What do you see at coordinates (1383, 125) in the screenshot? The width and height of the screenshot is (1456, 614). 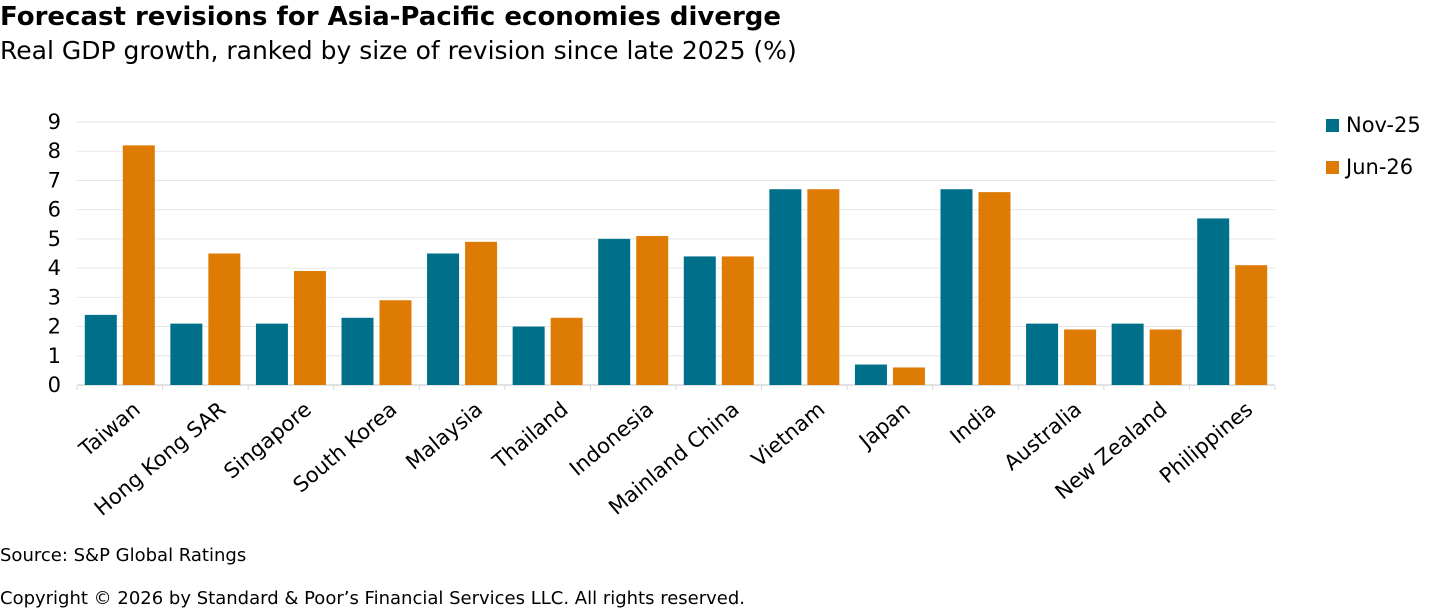 I see `legend-label-nov-25: Nov-25` at bounding box center [1383, 125].